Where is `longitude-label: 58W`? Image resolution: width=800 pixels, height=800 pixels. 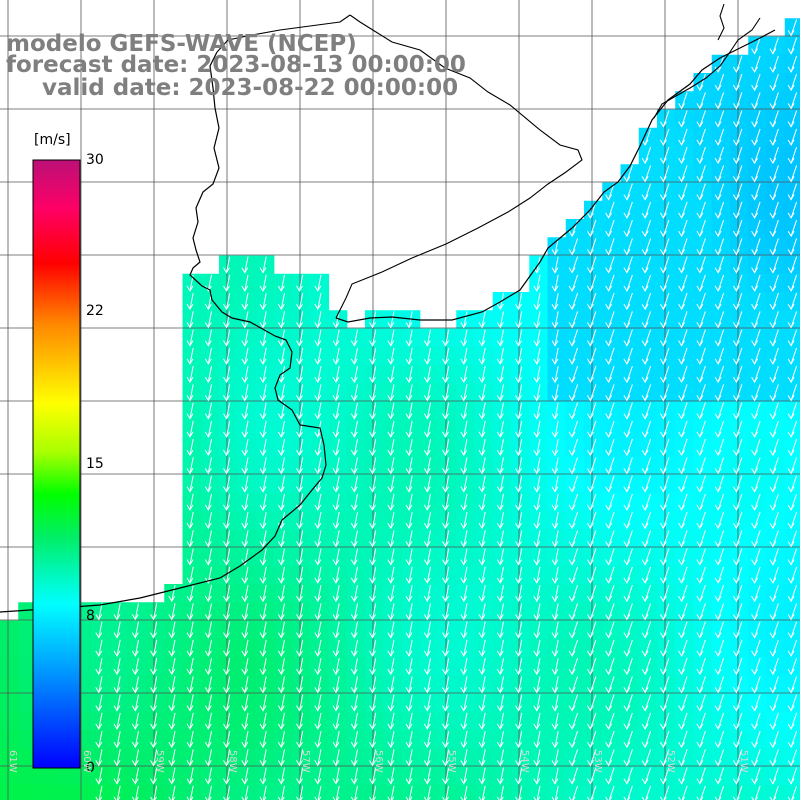 longitude-label: 58W is located at coordinates (232, 761).